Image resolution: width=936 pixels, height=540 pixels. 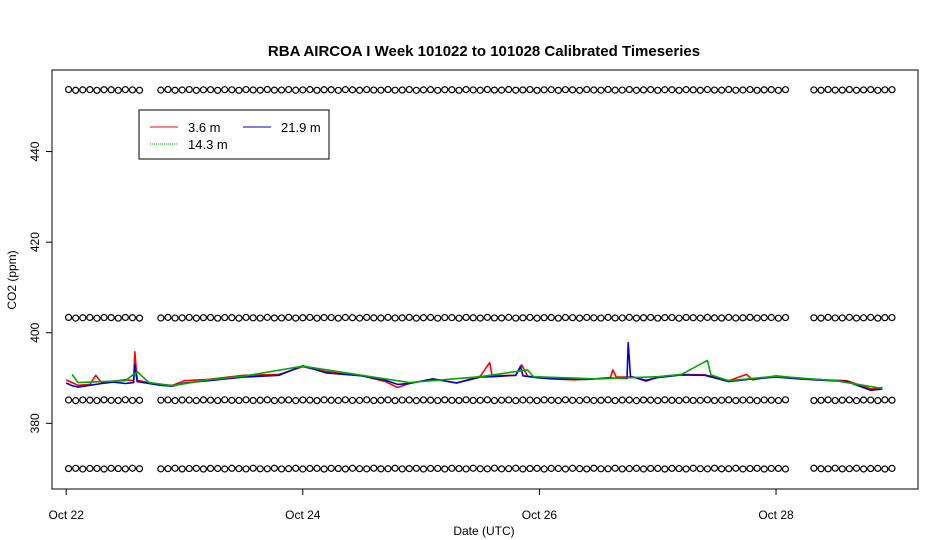 I want to click on y-axis-label: CO2 (ppm), so click(x=12, y=279).